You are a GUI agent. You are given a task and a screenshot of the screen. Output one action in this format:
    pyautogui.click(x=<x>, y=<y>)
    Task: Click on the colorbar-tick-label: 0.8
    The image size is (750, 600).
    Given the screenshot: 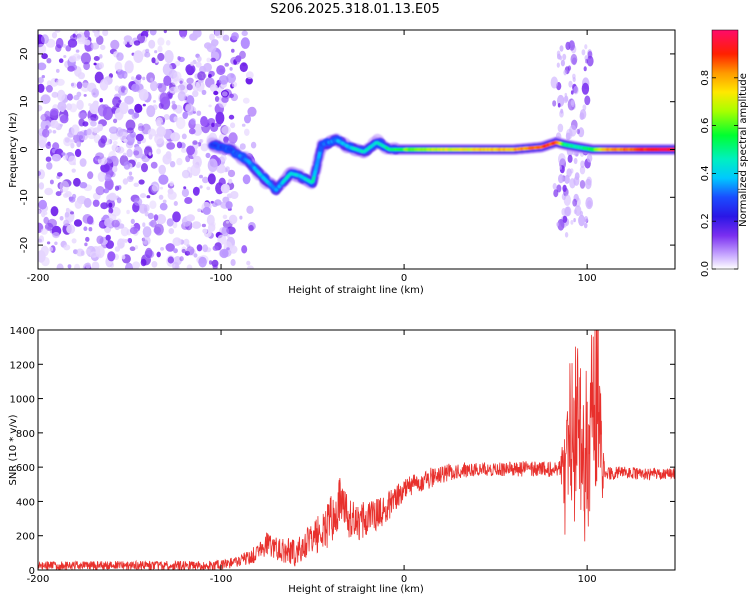 What is the action you would take?
    pyautogui.click(x=705, y=78)
    